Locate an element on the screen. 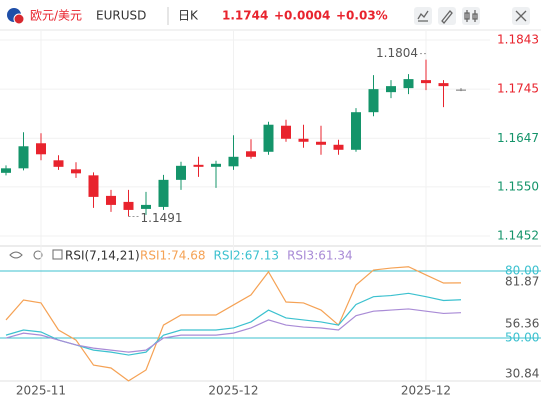 This screenshot has width=541, height=405. high-label: 1.1804 is located at coordinates (397, 53).